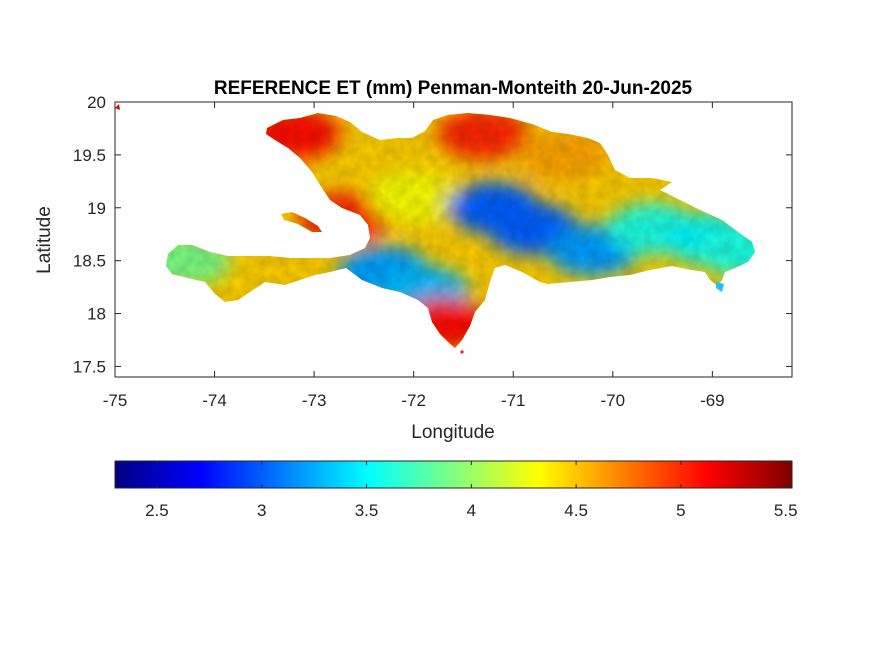 This screenshot has width=875, height=656. What do you see at coordinates (96, 314) in the screenshot?
I see `y-tick-label: 18` at bounding box center [96, 314].